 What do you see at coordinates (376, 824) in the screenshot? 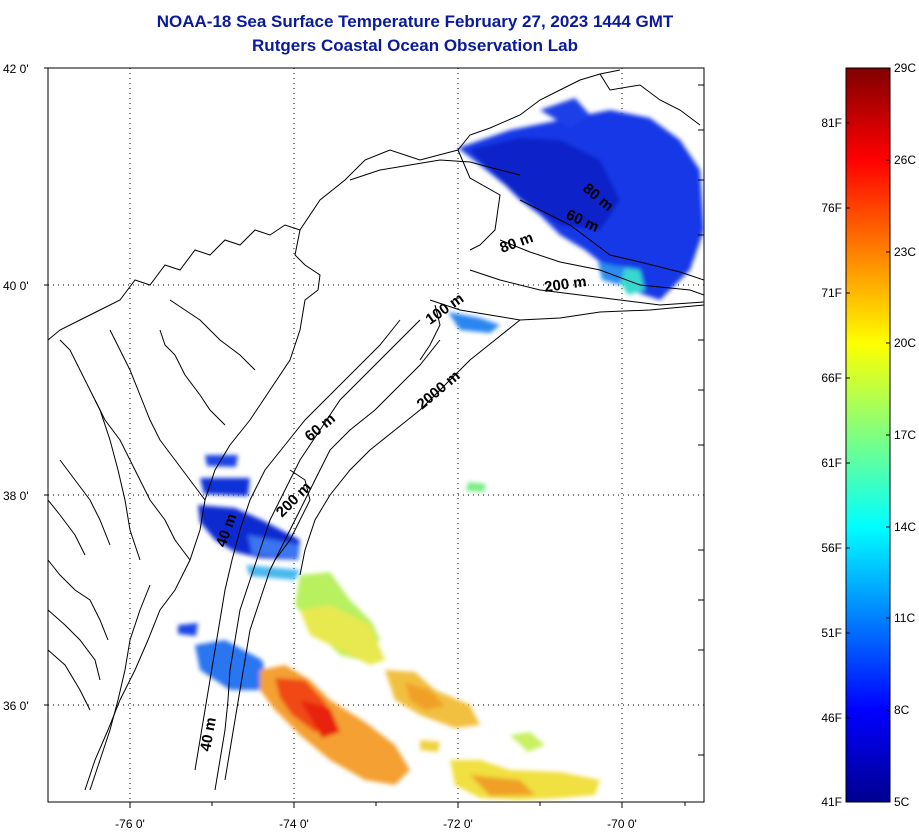
I see `longitude-labels: -76 0' -74 0' -72 0' -70 0'` at bounding box center [376, 824].